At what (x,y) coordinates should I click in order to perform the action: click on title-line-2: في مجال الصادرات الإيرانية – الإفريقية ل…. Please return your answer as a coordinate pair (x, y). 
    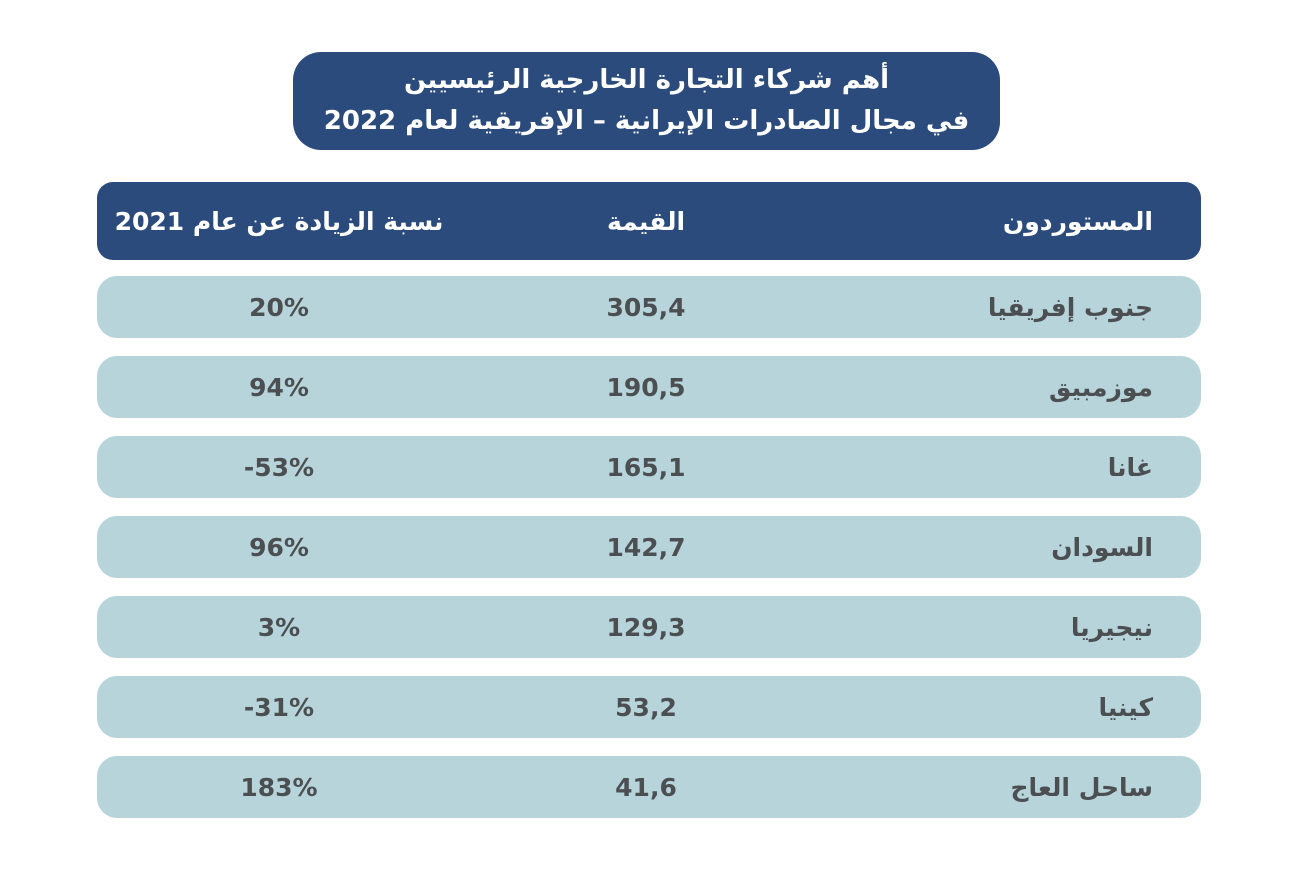
    Looking at the image, I should click on (646, 121).